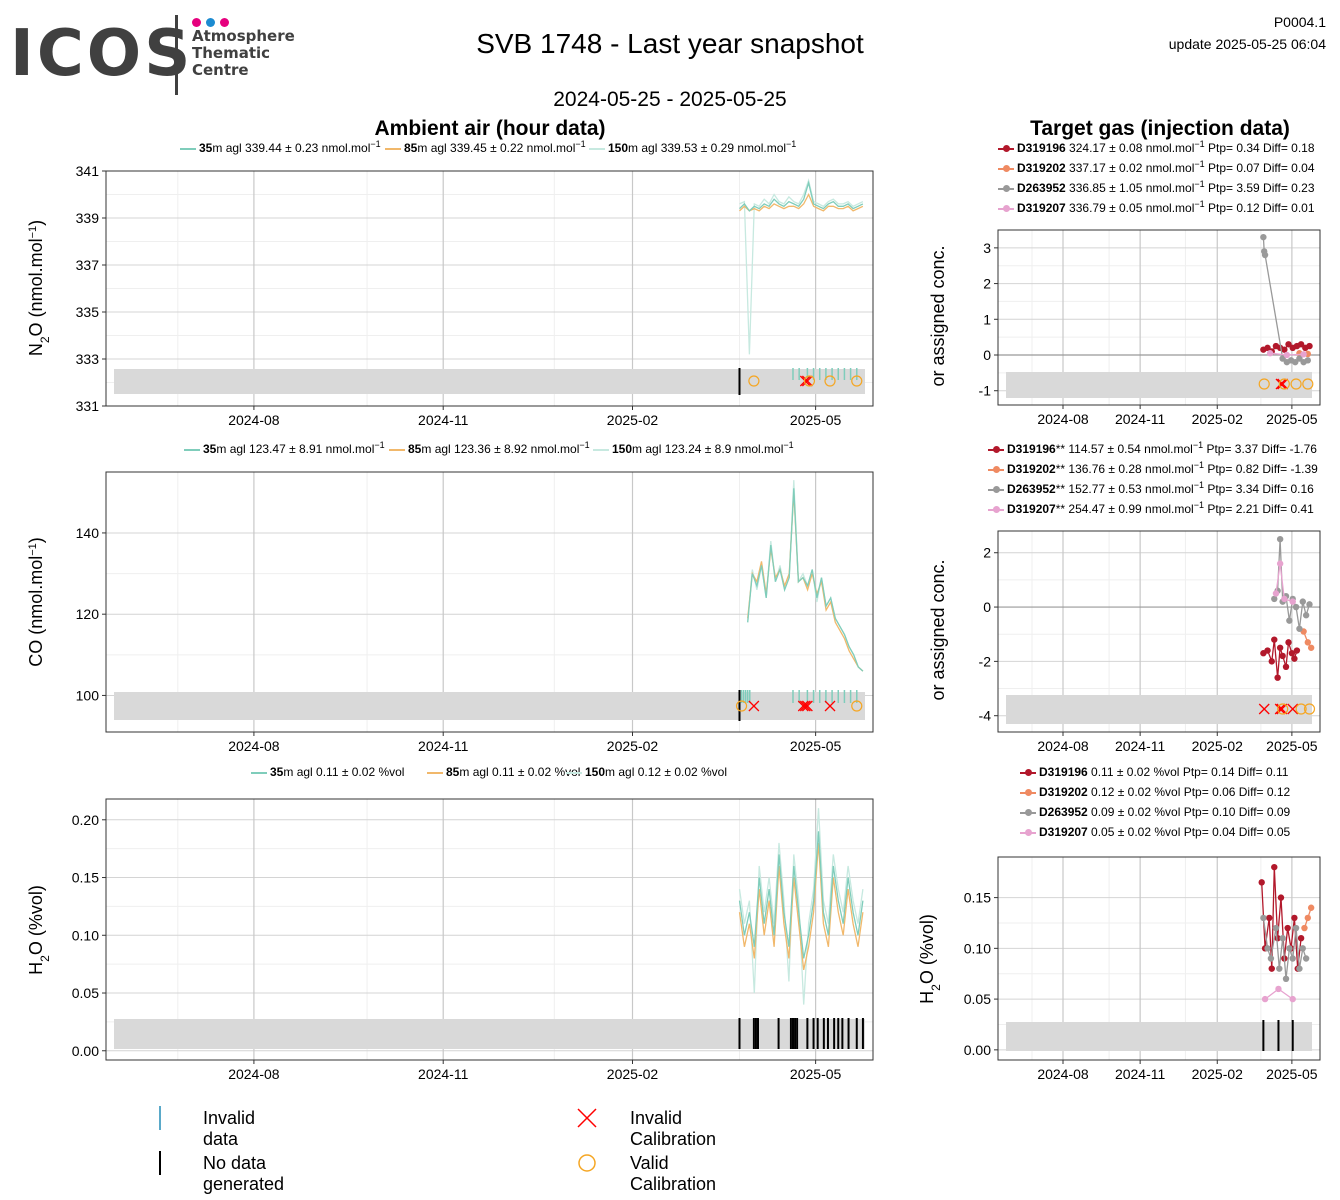 The image size is (1340, 1200). Describe the element at coordinates (707, 148) in the screenshot. I see `legend-text: m agl 339.53 ± 0.29 nmol.mol` at that location.